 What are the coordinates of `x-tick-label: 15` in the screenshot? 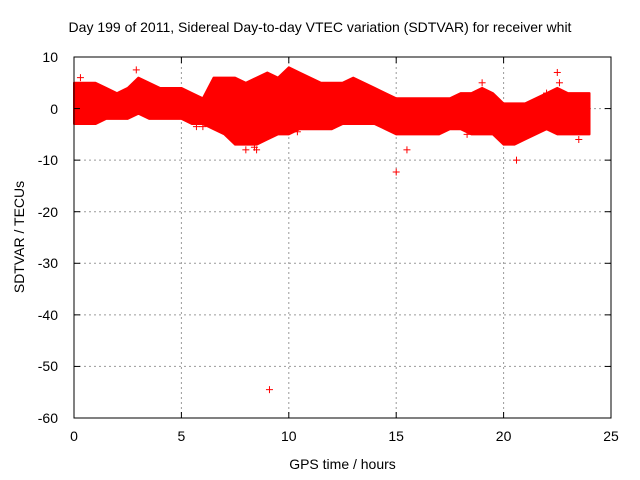 It's located at (396, 436).